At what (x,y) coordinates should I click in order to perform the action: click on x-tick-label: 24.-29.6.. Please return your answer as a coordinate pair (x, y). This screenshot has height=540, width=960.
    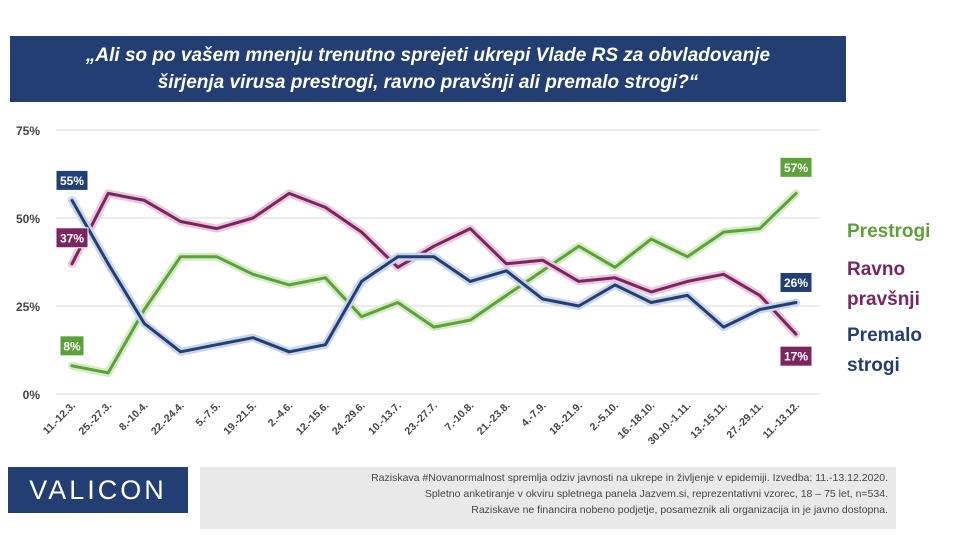
    Looking at the image, I should click on (349, 419).